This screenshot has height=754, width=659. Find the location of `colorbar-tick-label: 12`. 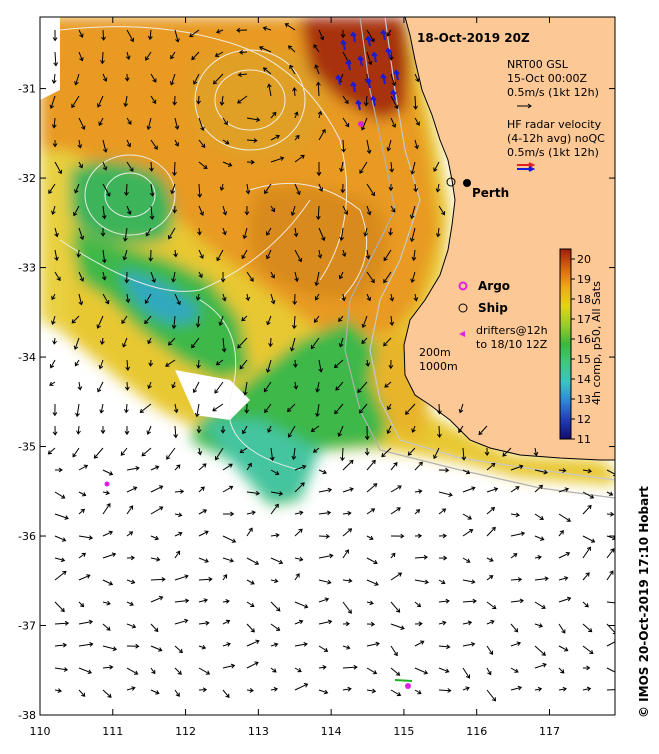

colorbar-tick-label: 12 is located at coordinates (584, 419).